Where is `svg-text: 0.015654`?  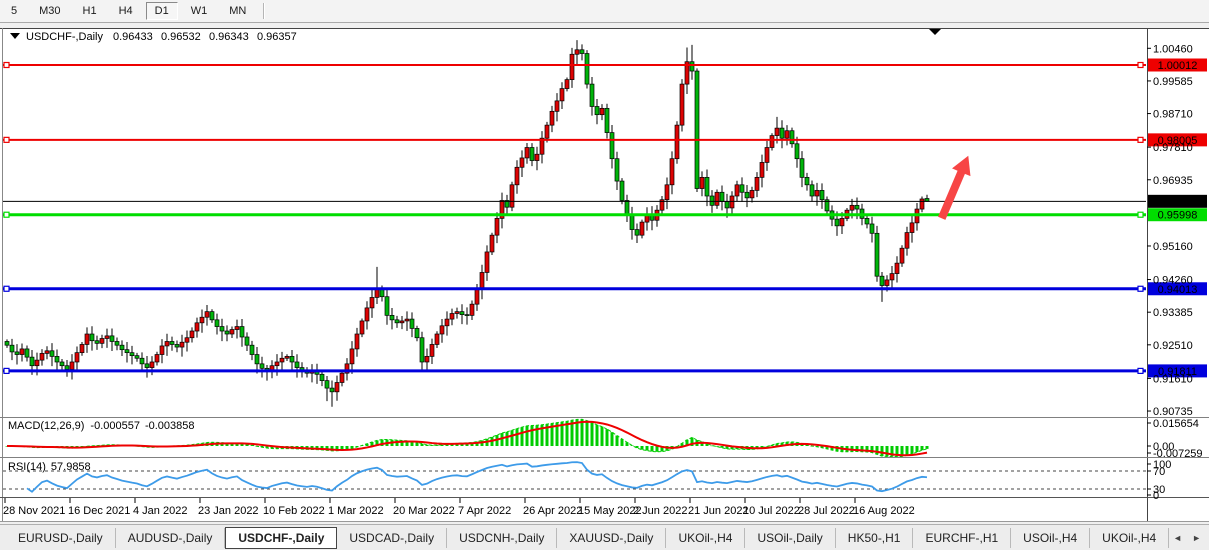
svg-text: 0.015654 is located at coordinates (1176, 424).